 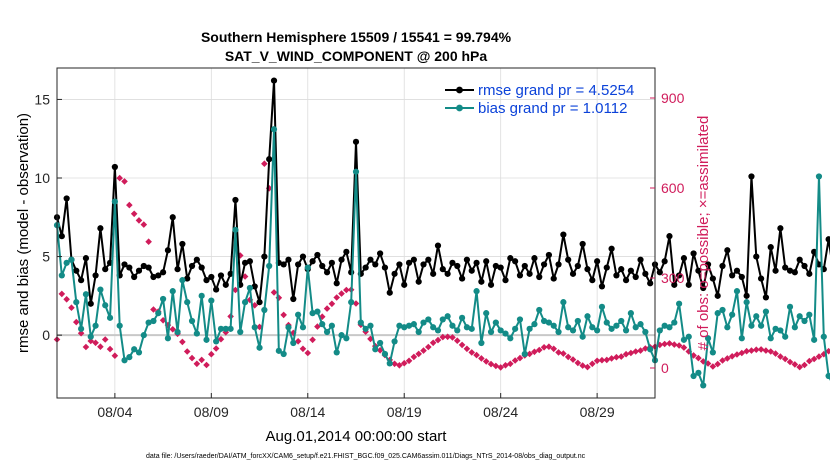 I want to click on y2-axis-label: # of obs: o=possible; ×=assimilated, so click(x=703, y=233).